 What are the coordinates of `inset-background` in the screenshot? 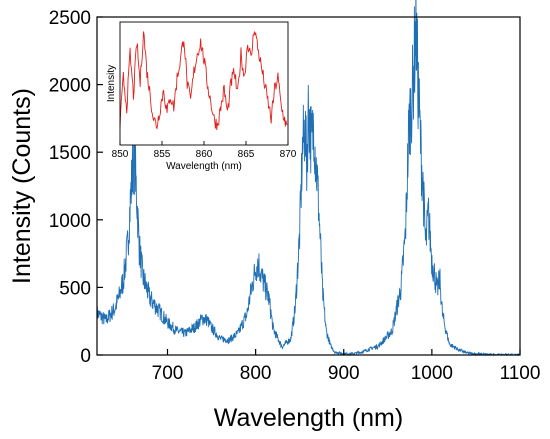 It's located at (204, 83).